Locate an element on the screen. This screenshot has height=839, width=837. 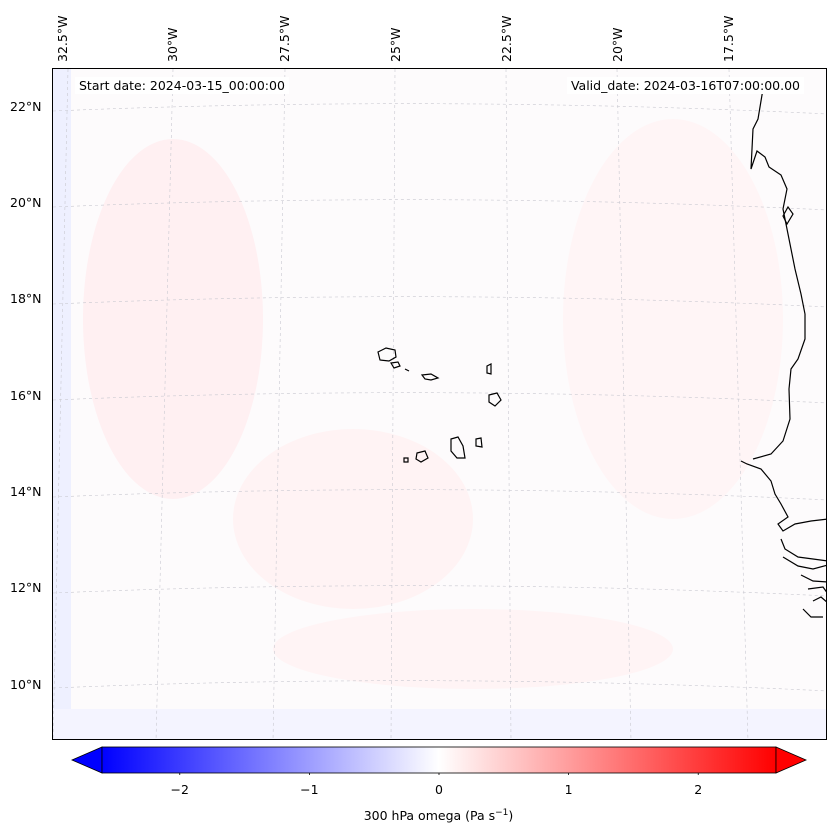
island-maio is located at coordinates (479, 442).